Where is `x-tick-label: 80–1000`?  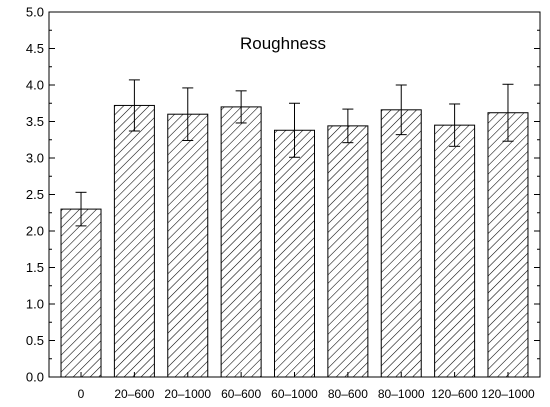
x-tick-label: 80–1000 is located at coordinates (401, 394).